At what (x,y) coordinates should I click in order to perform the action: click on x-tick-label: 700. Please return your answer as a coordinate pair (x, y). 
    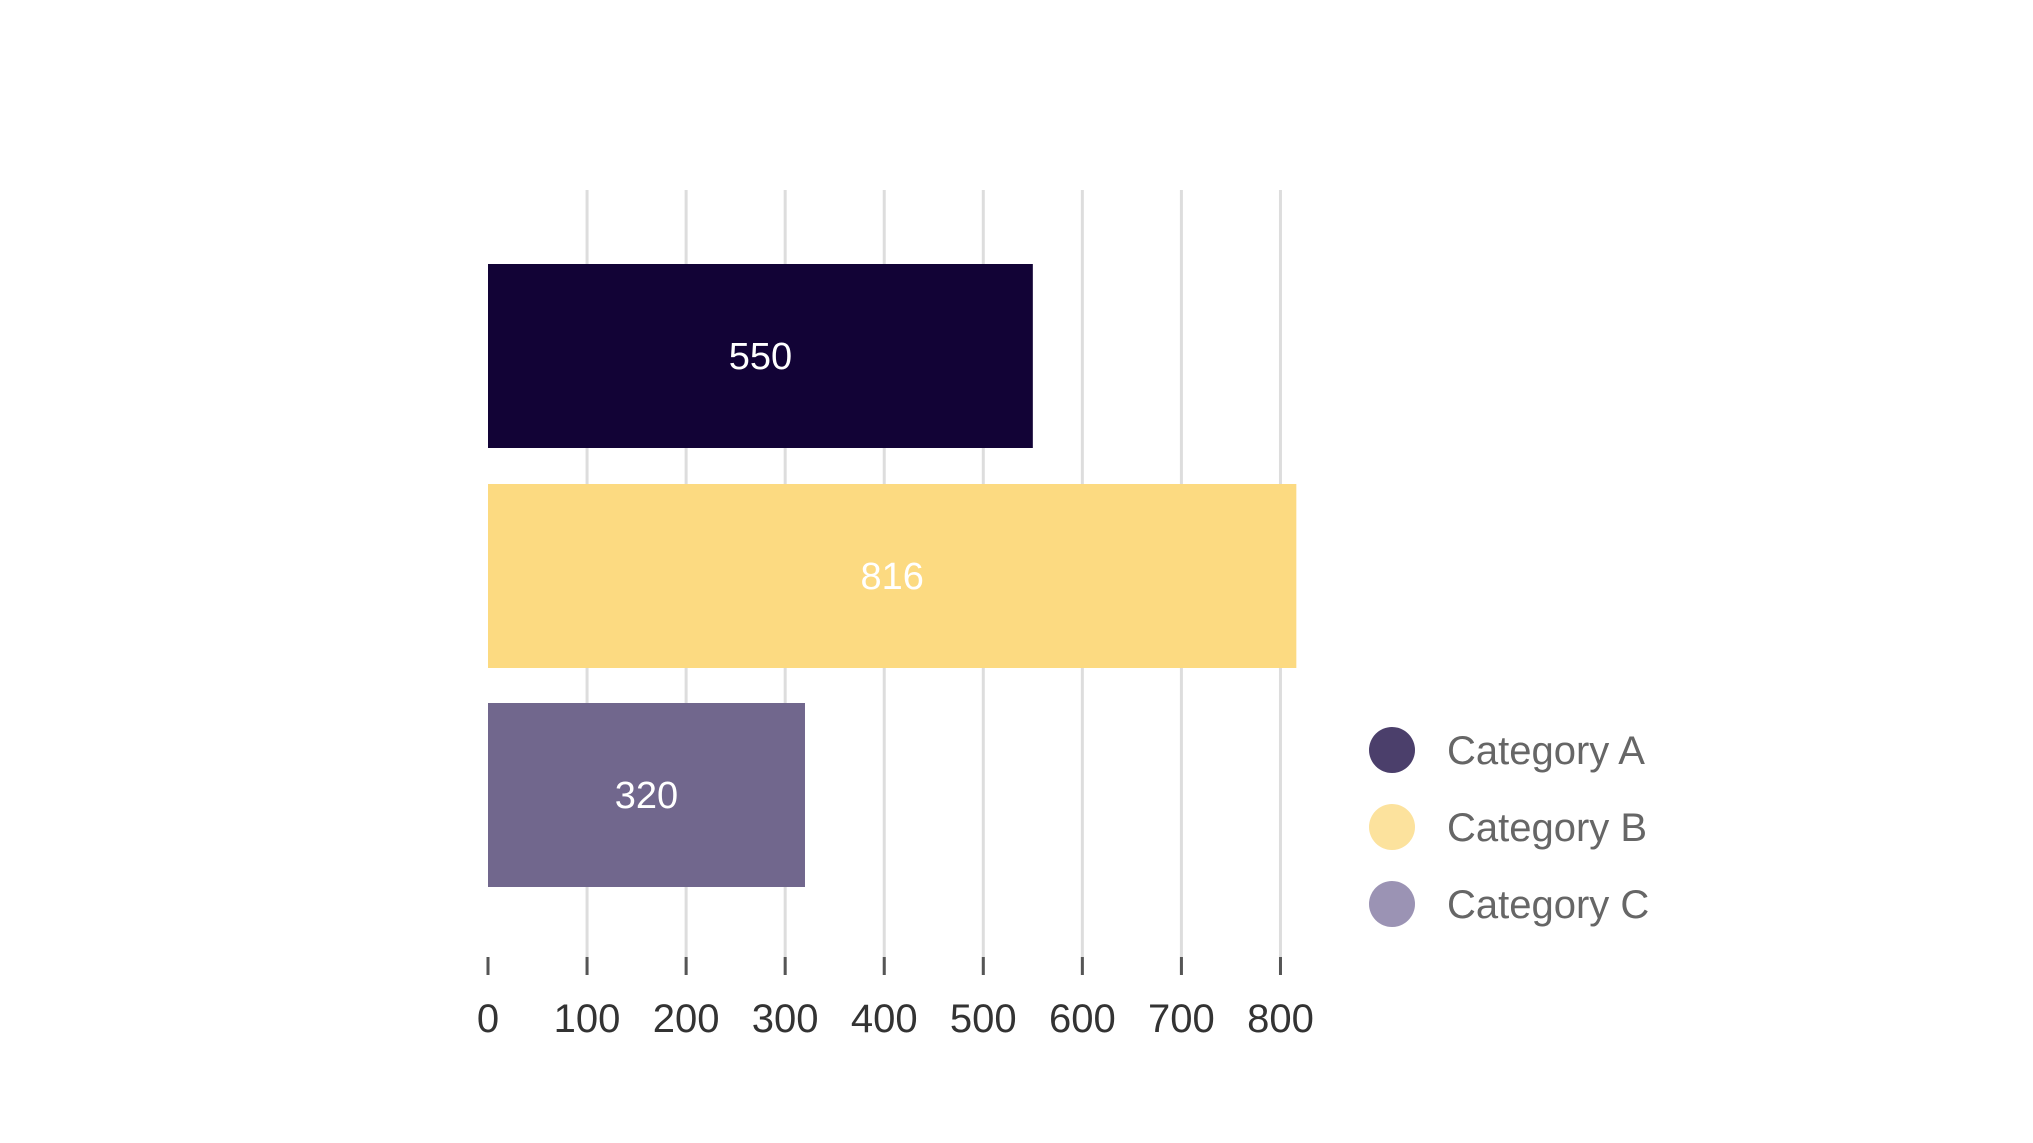
    Looking at the image, I should click on (1181, 1019).